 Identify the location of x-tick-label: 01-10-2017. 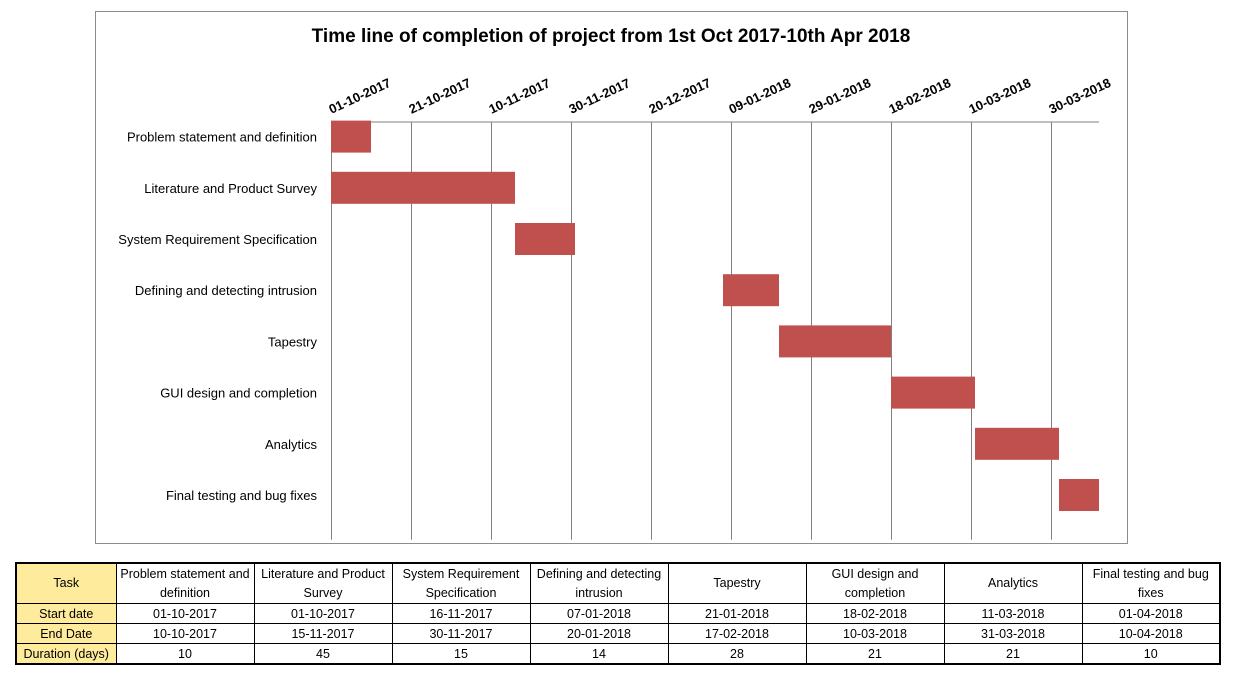
(359, 96).